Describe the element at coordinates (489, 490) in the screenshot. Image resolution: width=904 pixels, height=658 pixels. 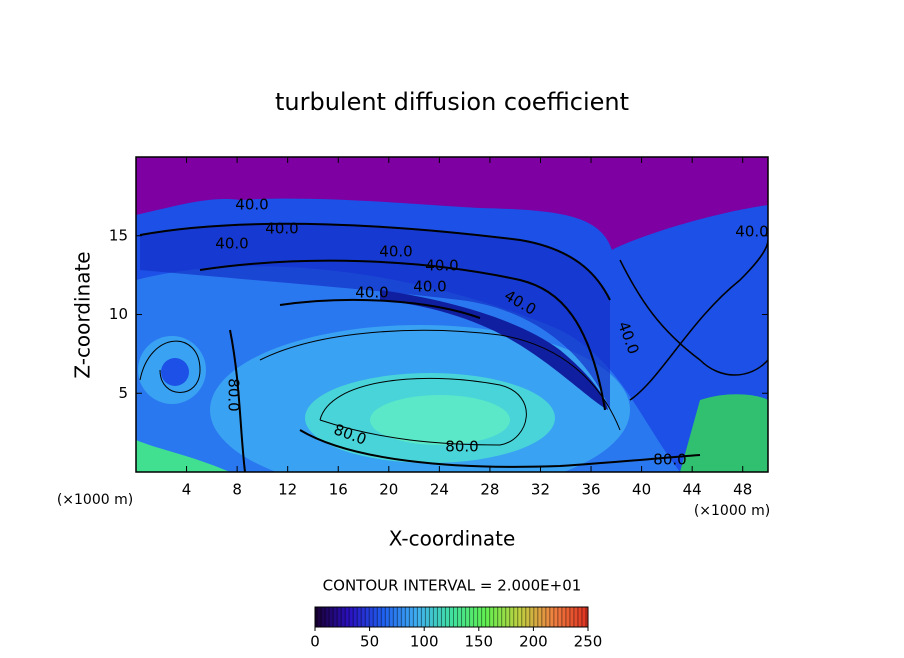
I see `x-tick-label: 28` at that location.